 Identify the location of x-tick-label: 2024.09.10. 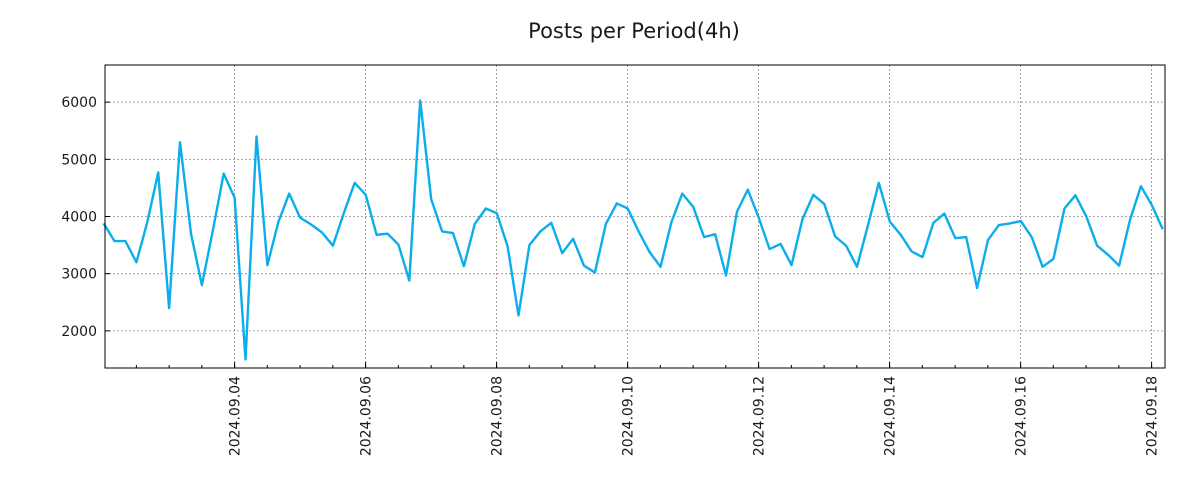
(629, 416).